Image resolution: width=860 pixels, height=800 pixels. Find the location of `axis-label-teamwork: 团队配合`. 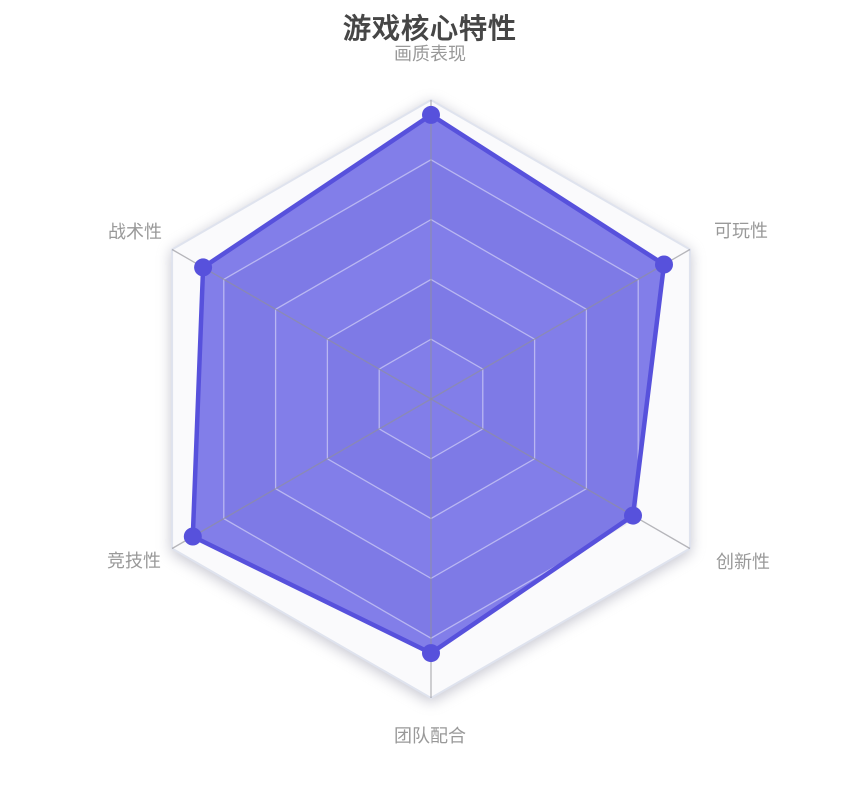

axis-label-teamwork: 团队配合 is located at coordinates (430, 736).